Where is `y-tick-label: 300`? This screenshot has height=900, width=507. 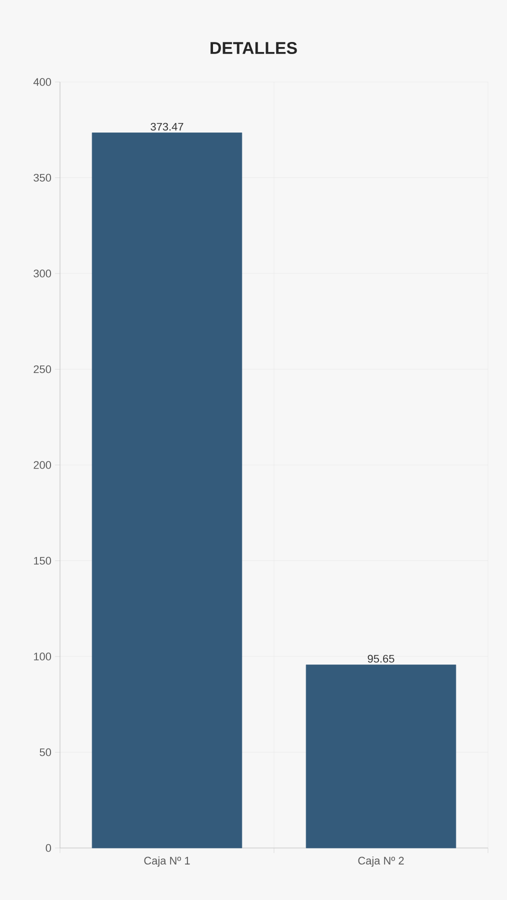
y-tick-label: 300 is located at coordinates (43, 274).